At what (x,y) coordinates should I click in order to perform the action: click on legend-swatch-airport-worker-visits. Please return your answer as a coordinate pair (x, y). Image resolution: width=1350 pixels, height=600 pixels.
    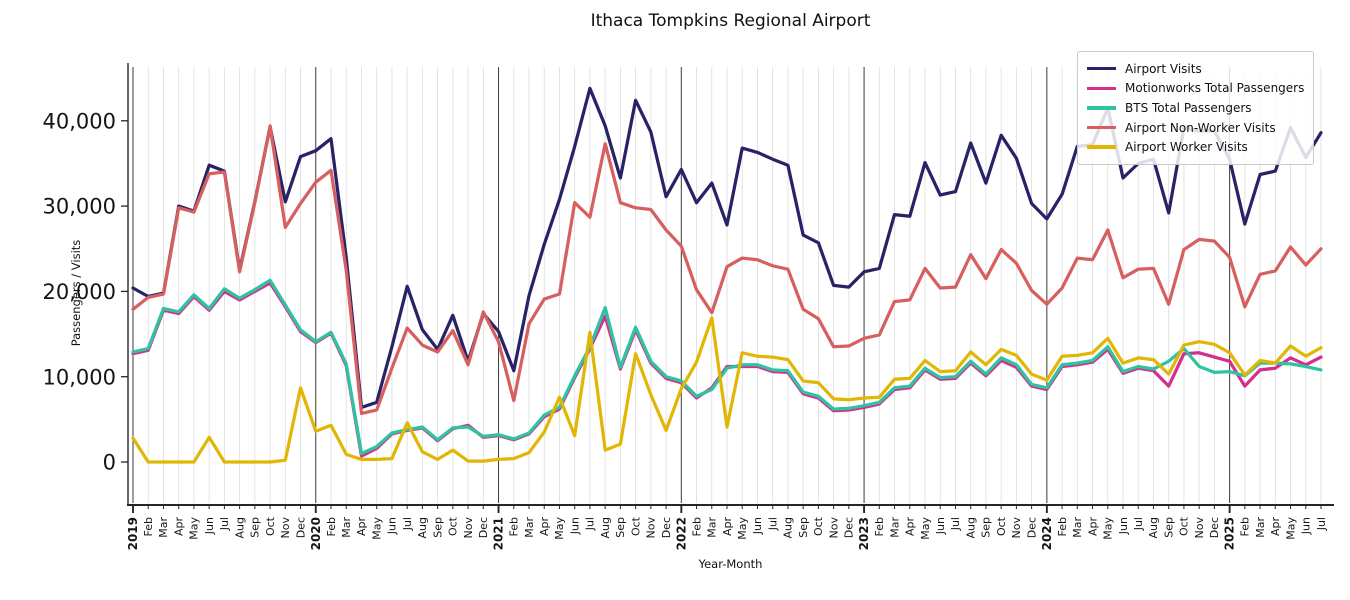
    Looking at the image, I should click on (1101, 147).